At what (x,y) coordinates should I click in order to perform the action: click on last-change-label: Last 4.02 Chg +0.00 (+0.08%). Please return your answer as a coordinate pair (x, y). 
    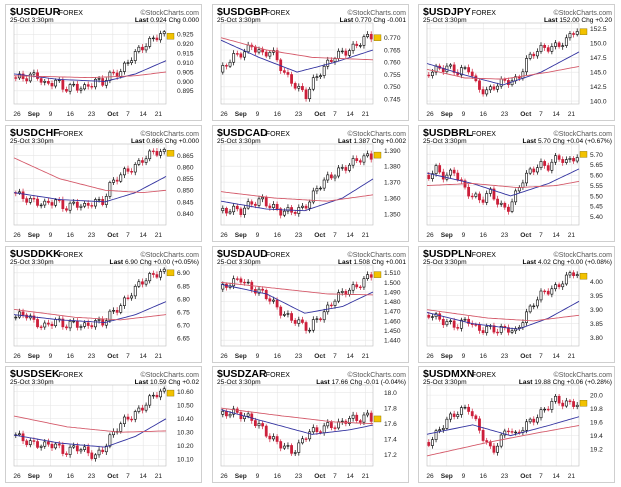
    Looking at the image, I should click on (567, 262).